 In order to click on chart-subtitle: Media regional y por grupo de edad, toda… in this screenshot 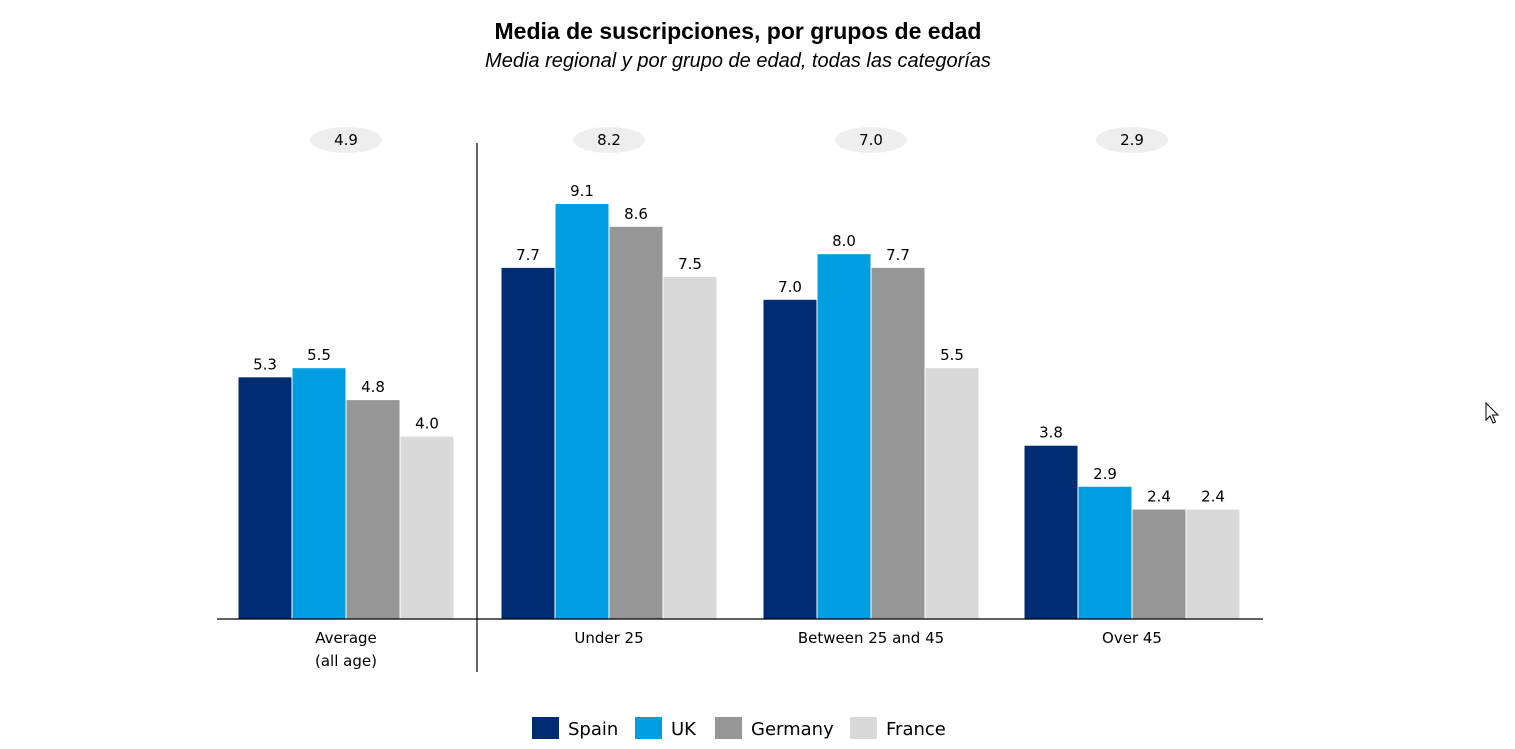, I will do `click(738, 61)`.